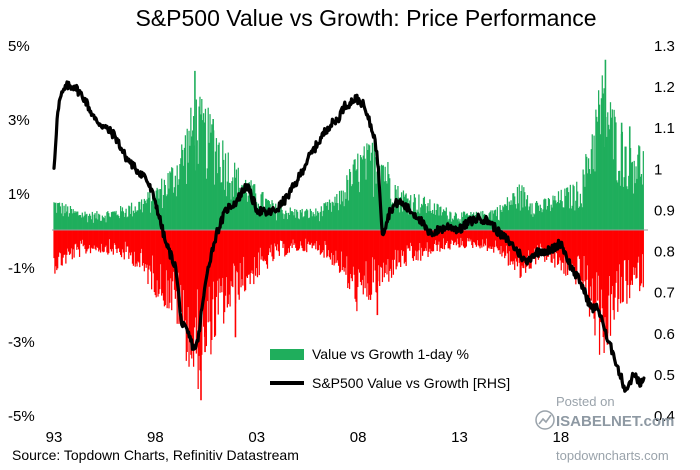 The height and width of the screenshot is (470, 700). What do you see at coordinates (664, 293) in the screenshot?
I see `right-tick-label: 0.7` at bounding box center [664, 293].